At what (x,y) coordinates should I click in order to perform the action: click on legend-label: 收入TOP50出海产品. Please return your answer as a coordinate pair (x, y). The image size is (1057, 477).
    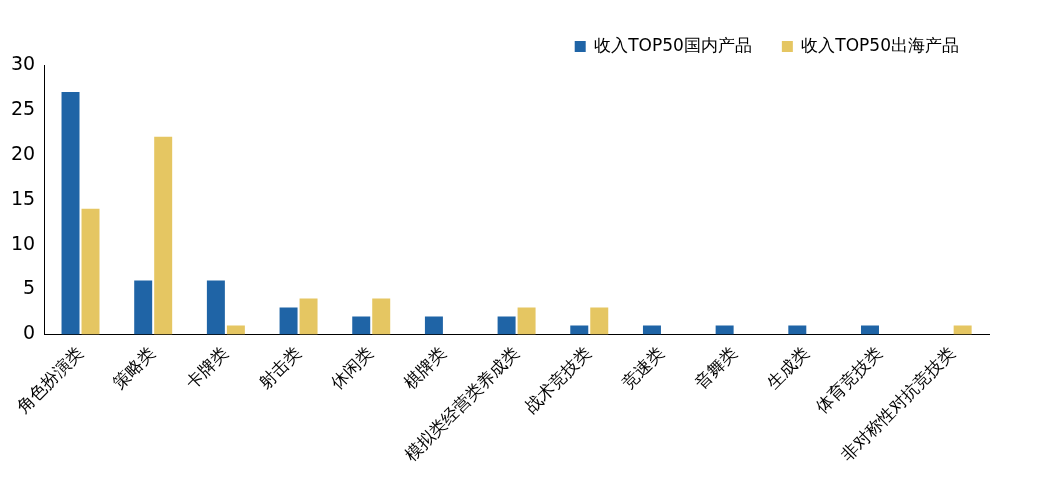
    Looking at the image, I should click on (880, 44).